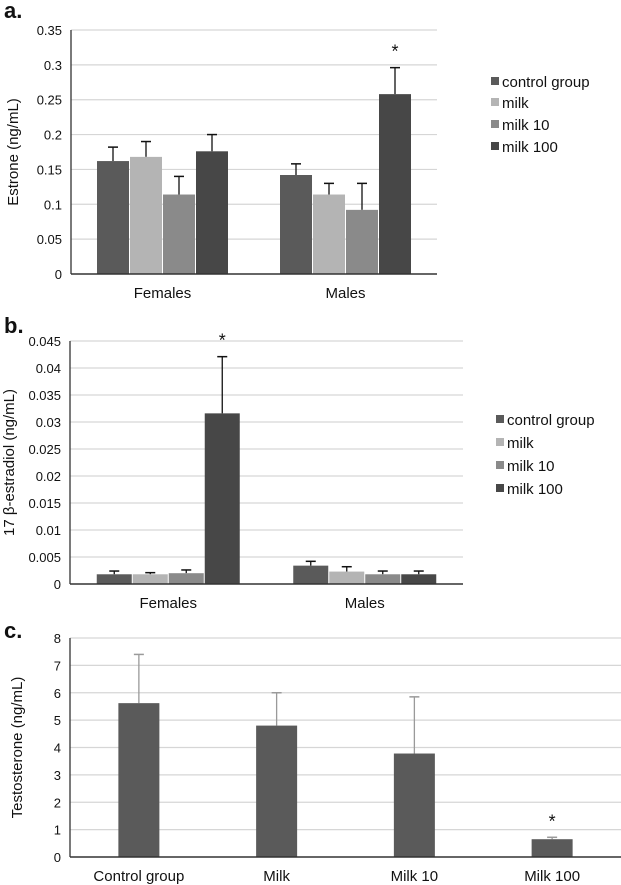  What do you see at coordinates (57, 693) in the screenshot?
I see `y-tick-label: 6` at bounding box center [57, 693].